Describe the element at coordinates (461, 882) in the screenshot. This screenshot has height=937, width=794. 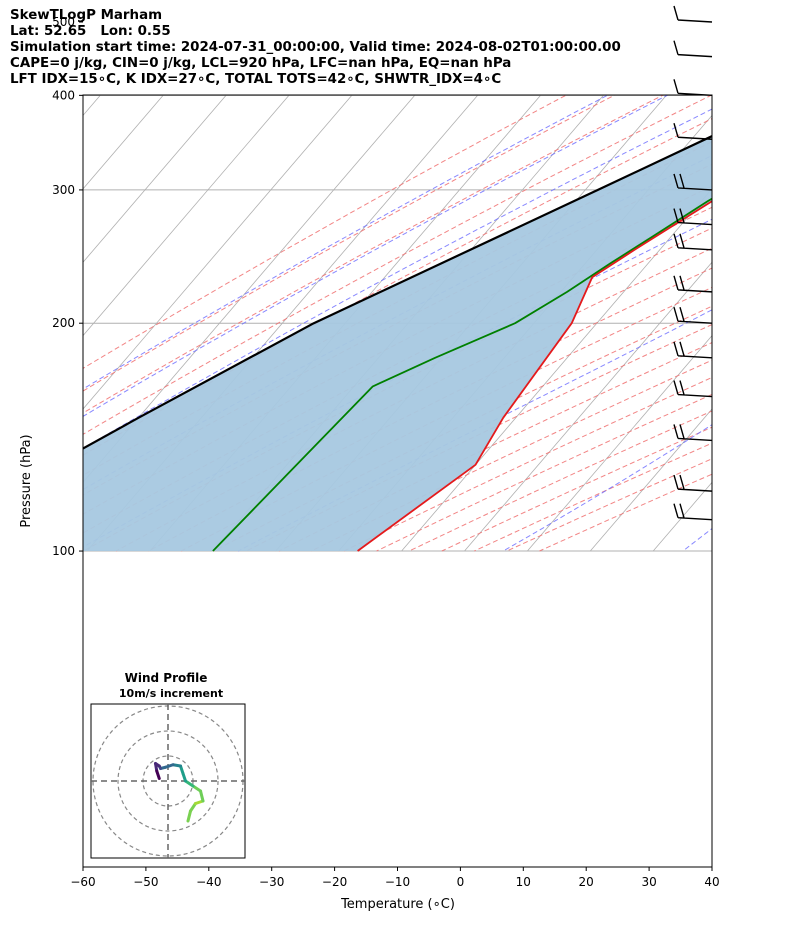
I see `x-tick-label: 0` at that location.